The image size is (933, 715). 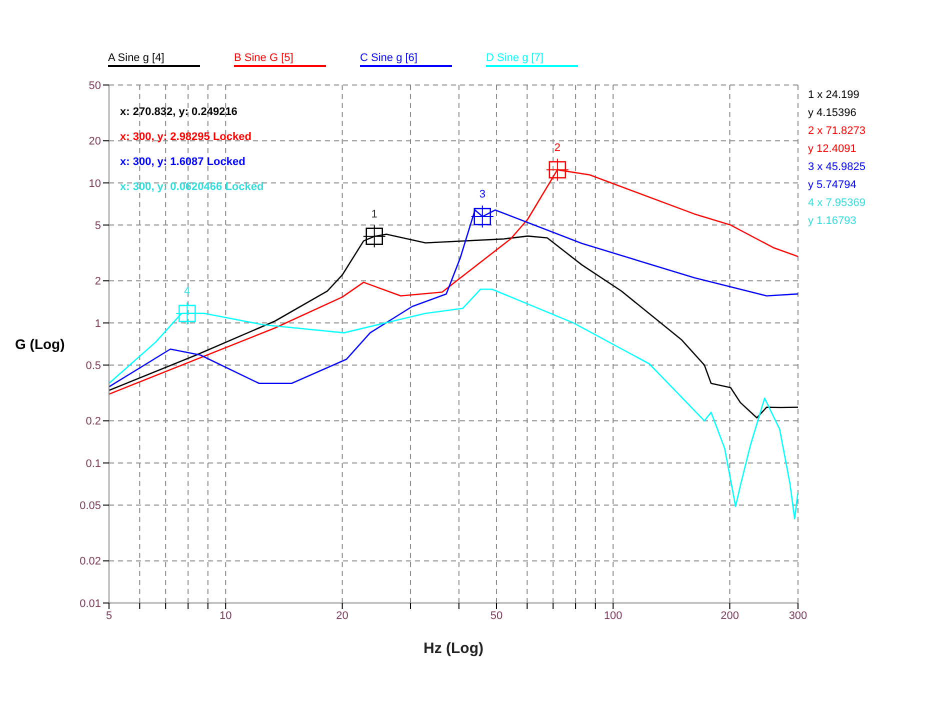 I want to click on x-tick-label: 200, so click(x=729, y=616).